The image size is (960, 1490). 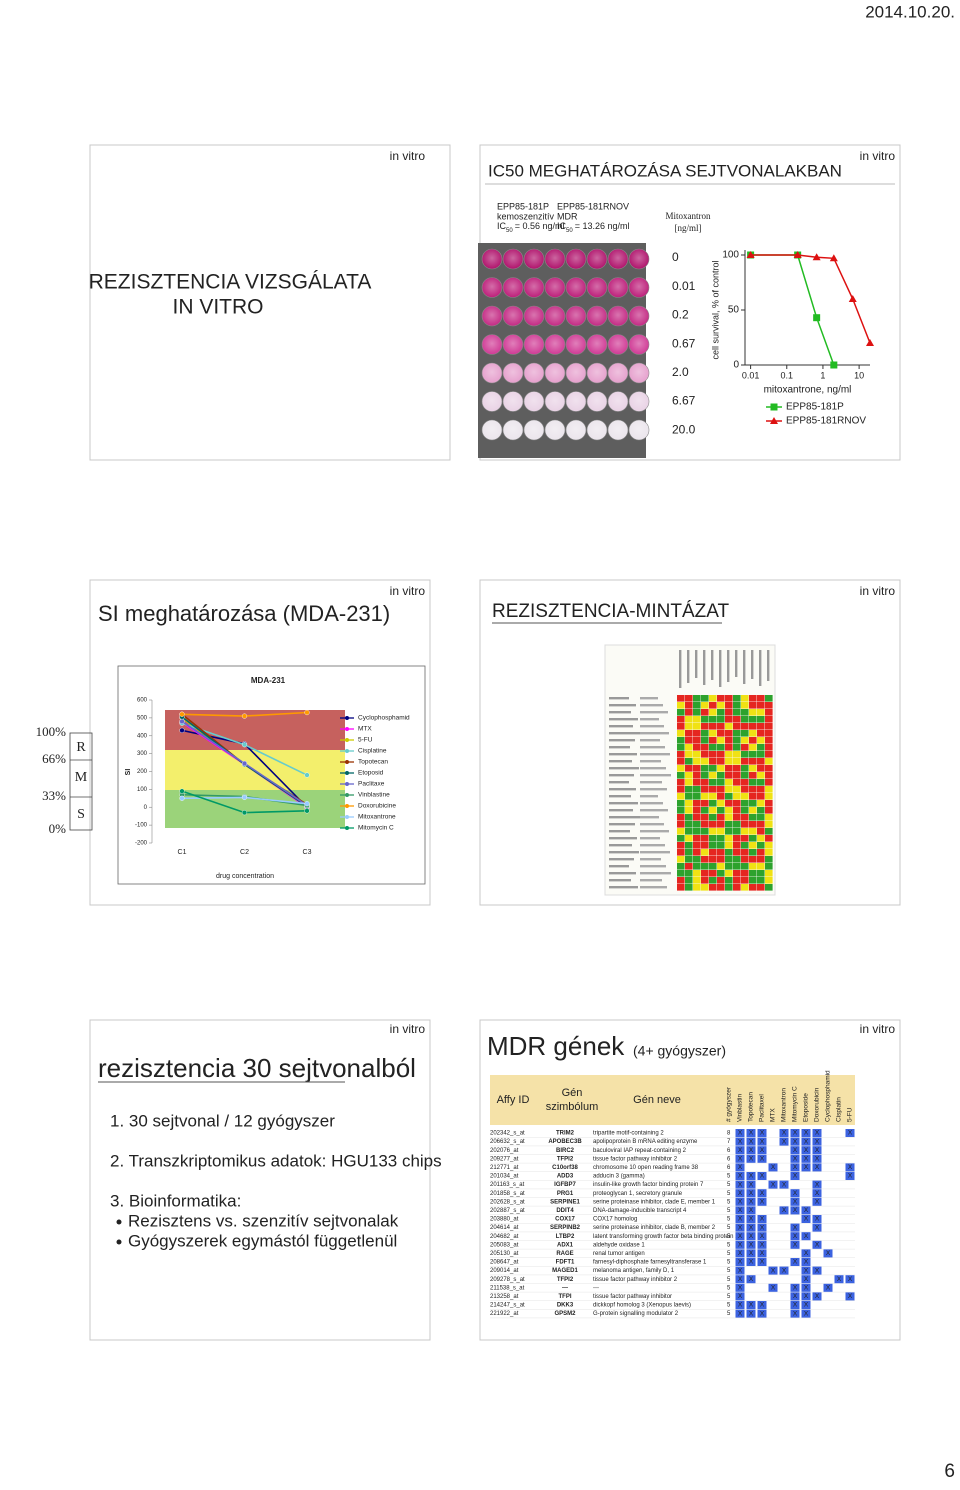 I want to click on gene-symbol: TRIM2, so click(x=565, y=1134).